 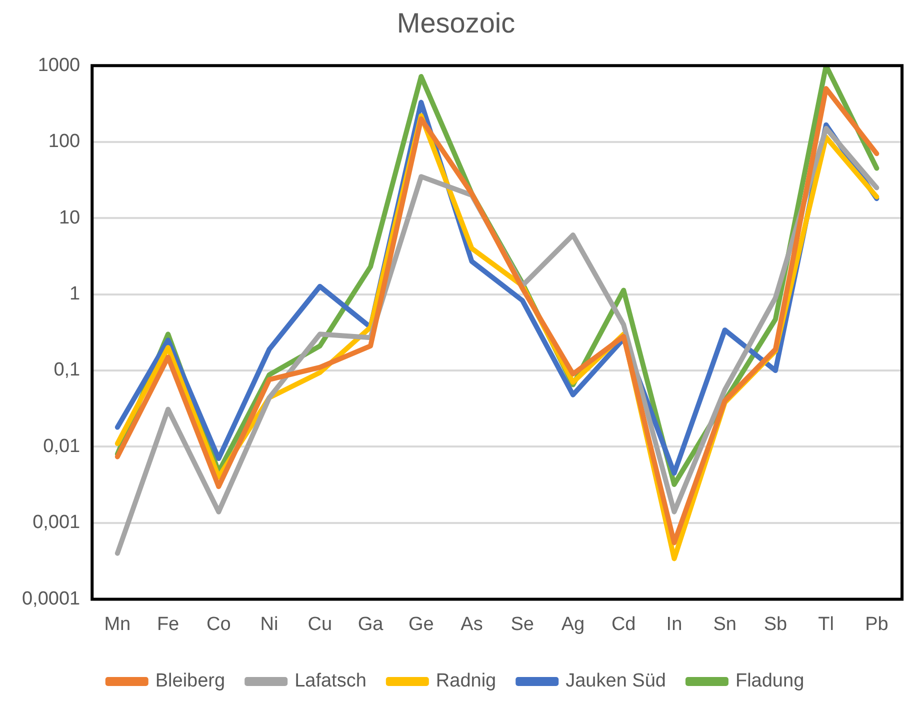 I want to click on legend-label: Jauken Süd, so click(x=616, y=681).